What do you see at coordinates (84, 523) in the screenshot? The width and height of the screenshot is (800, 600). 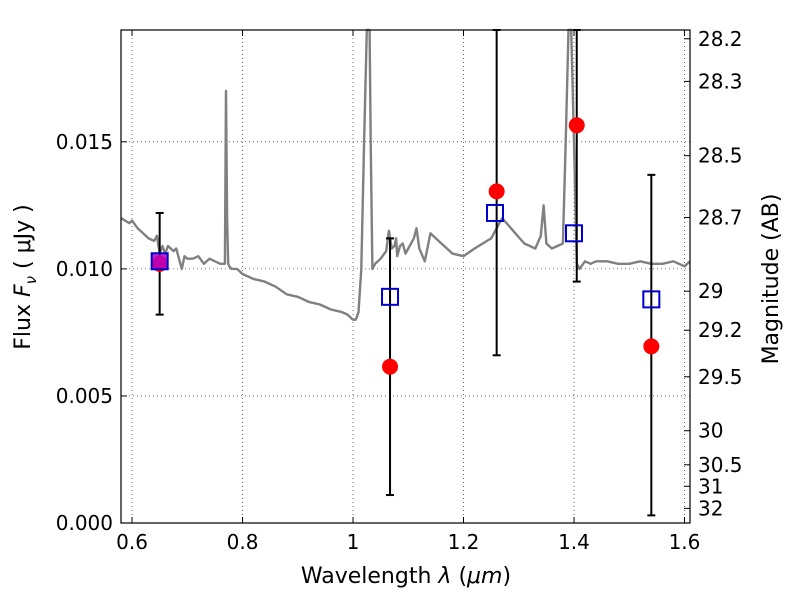 I see `y-tick-label: 0.000` at bounding box center [84, 523].